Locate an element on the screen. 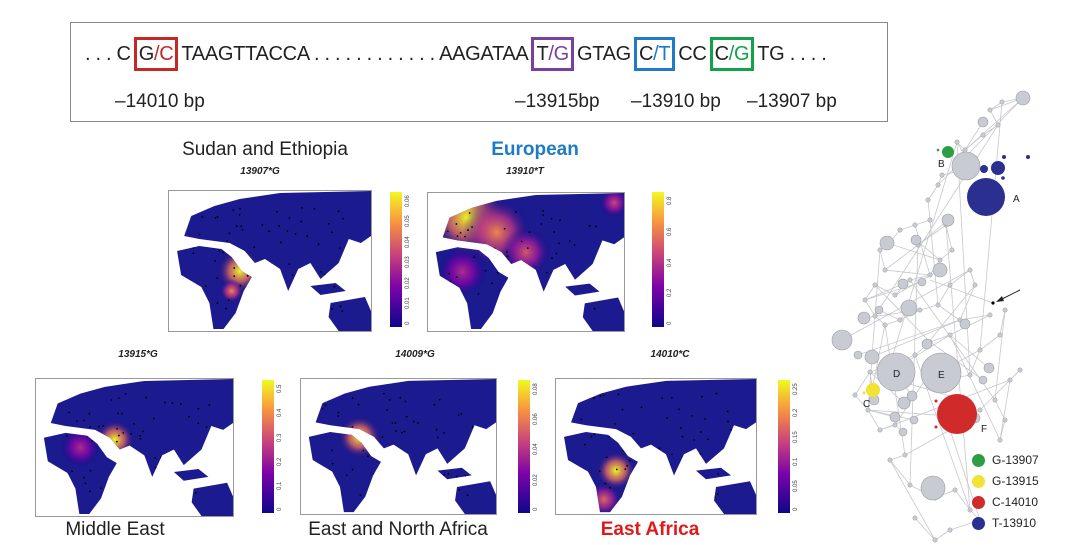 The height and width of the screenshot is (545, 1080). colorbar-tick: 0.03 is located at coordinates (408, 262).